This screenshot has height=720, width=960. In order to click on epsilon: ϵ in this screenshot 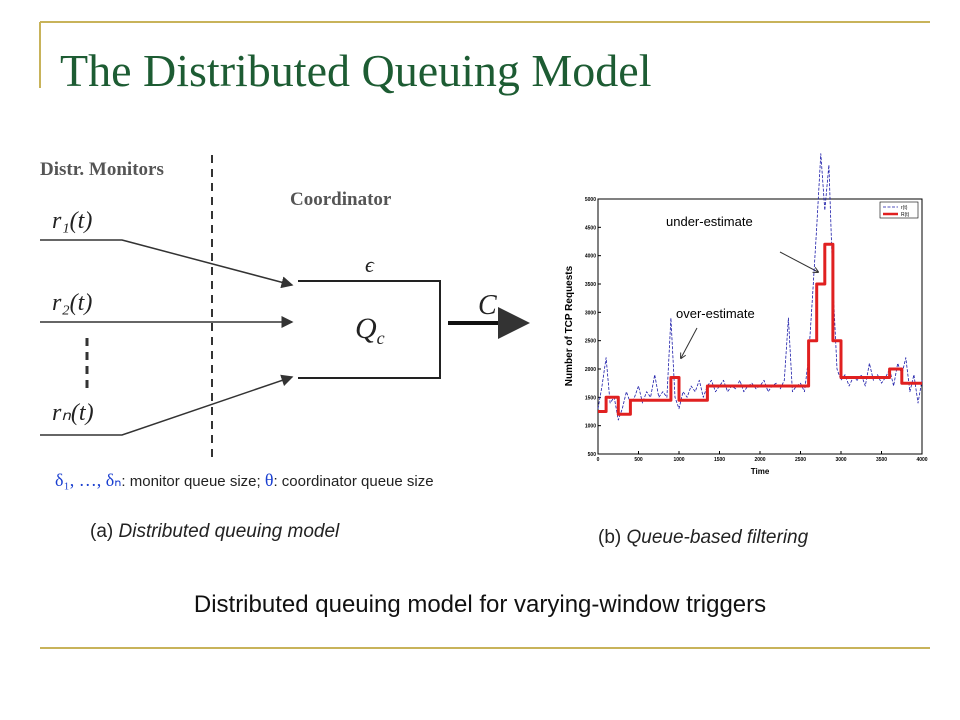, I will do `click(370, 264)`.